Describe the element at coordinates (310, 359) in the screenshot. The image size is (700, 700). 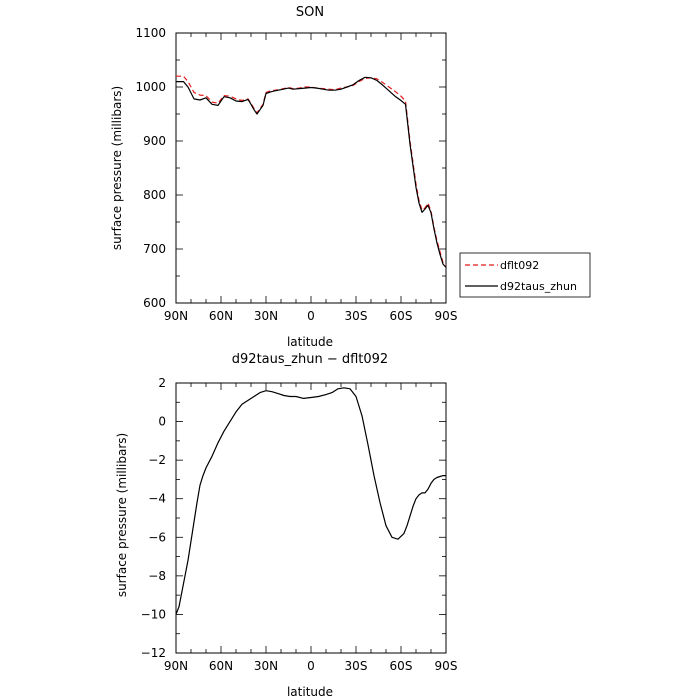
I see `chart-title: d92taus_zhun − dflt092` at that location.